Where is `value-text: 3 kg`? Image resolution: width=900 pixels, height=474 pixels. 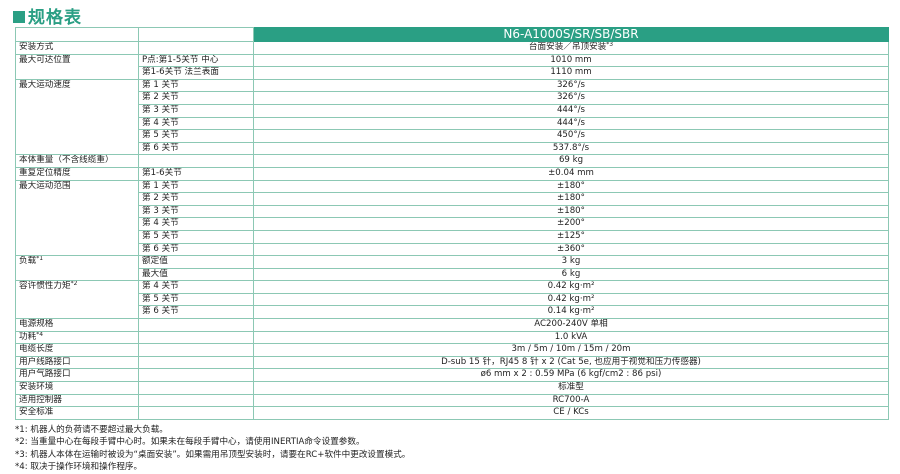 value-text: 3 kg is located at coordinates (571, 261).